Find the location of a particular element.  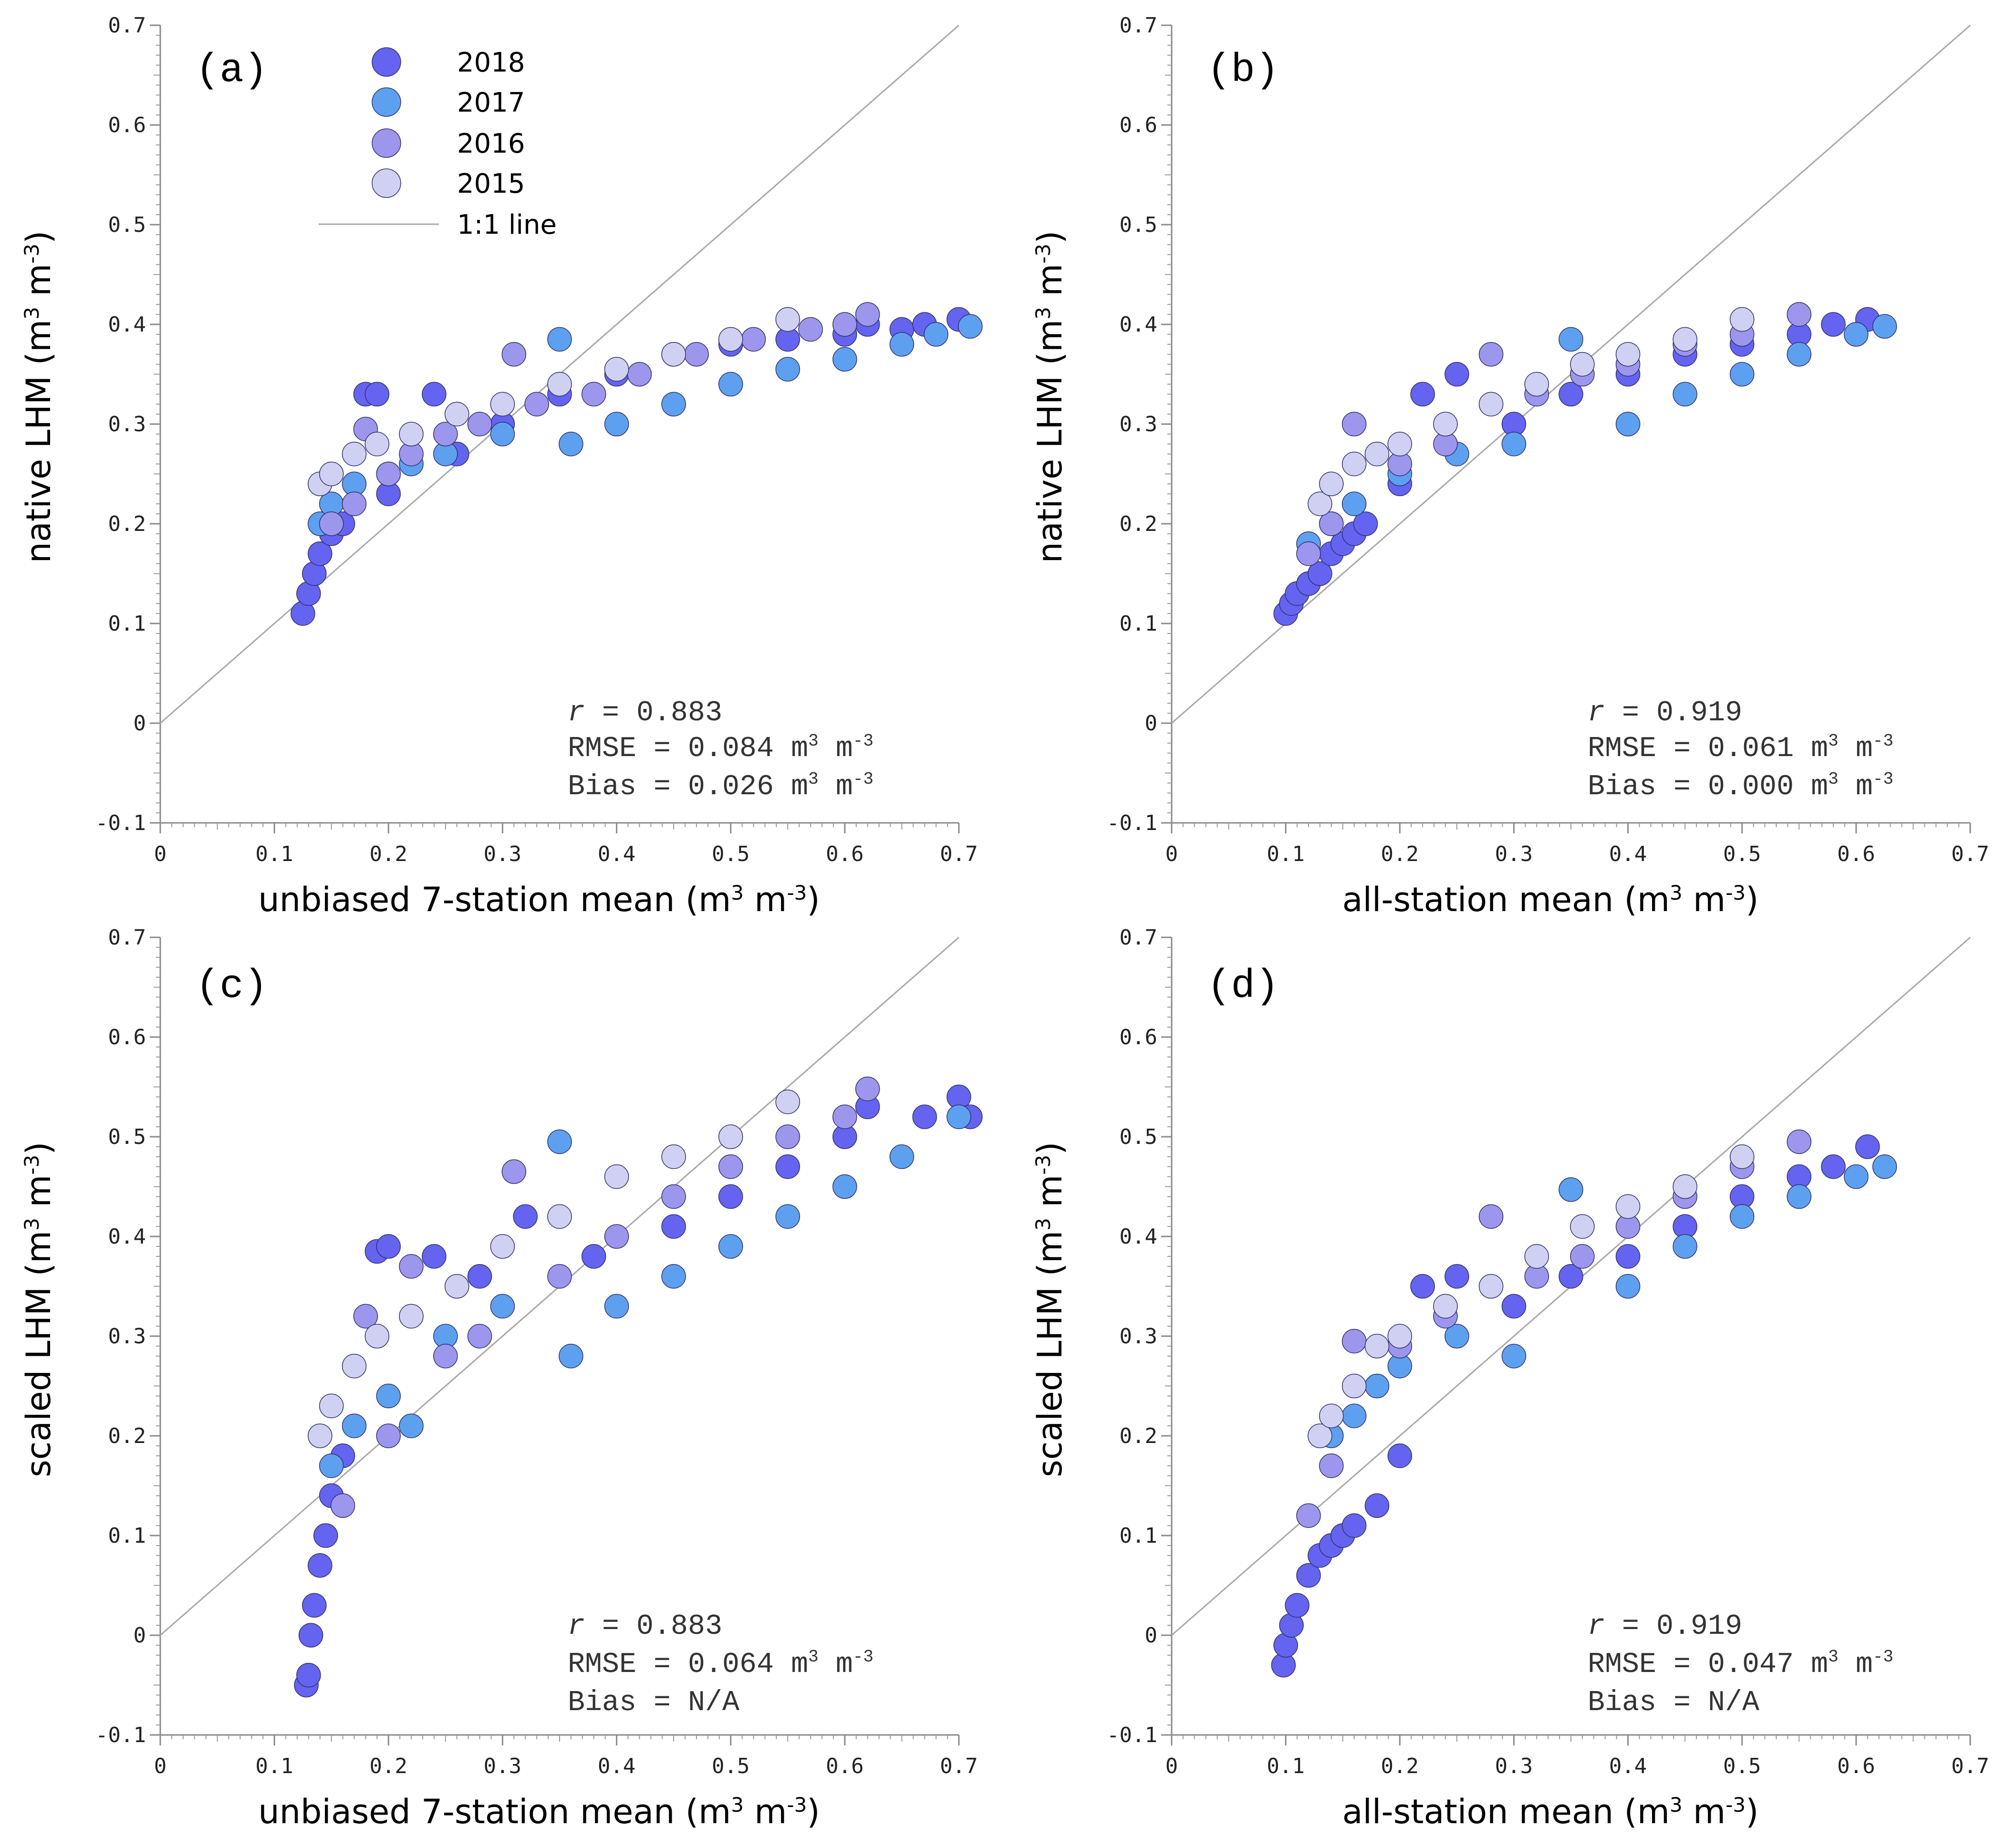

y-tick-label-d: -0.1 is located at coordinates (1132, 1735).